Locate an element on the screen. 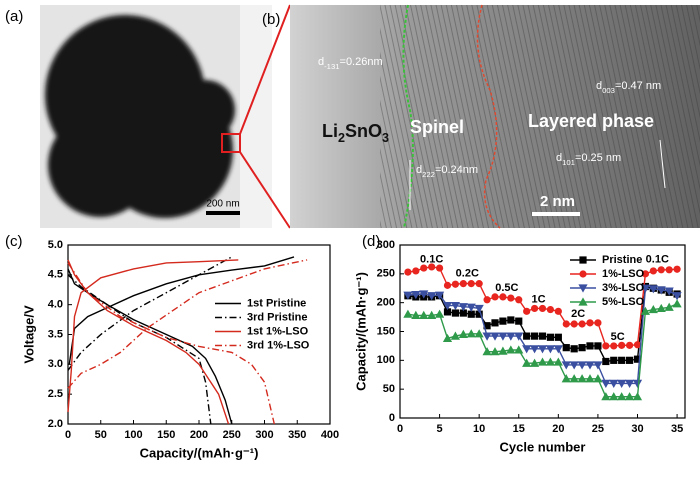  panel-label: (c) is located at coordinates (14, 241).